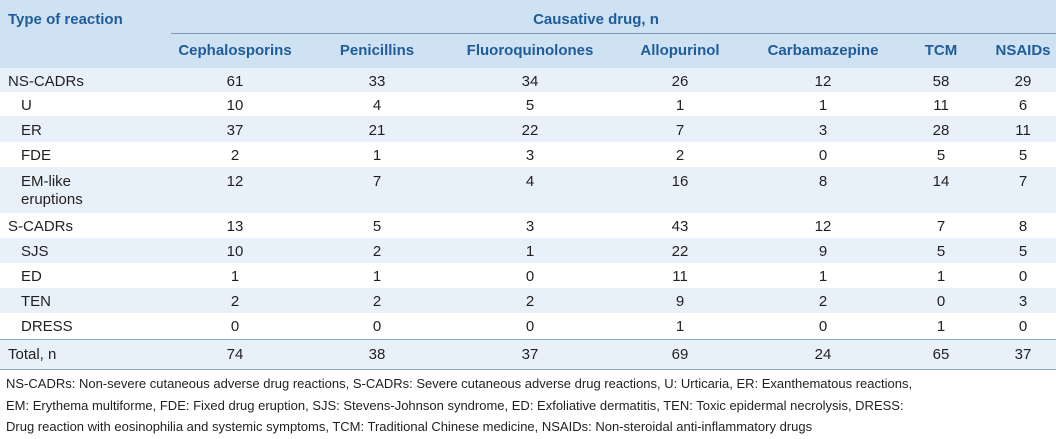 This screenshot has height=439, width=1056. I want to click on table-cell: 4, so click(377, 105).